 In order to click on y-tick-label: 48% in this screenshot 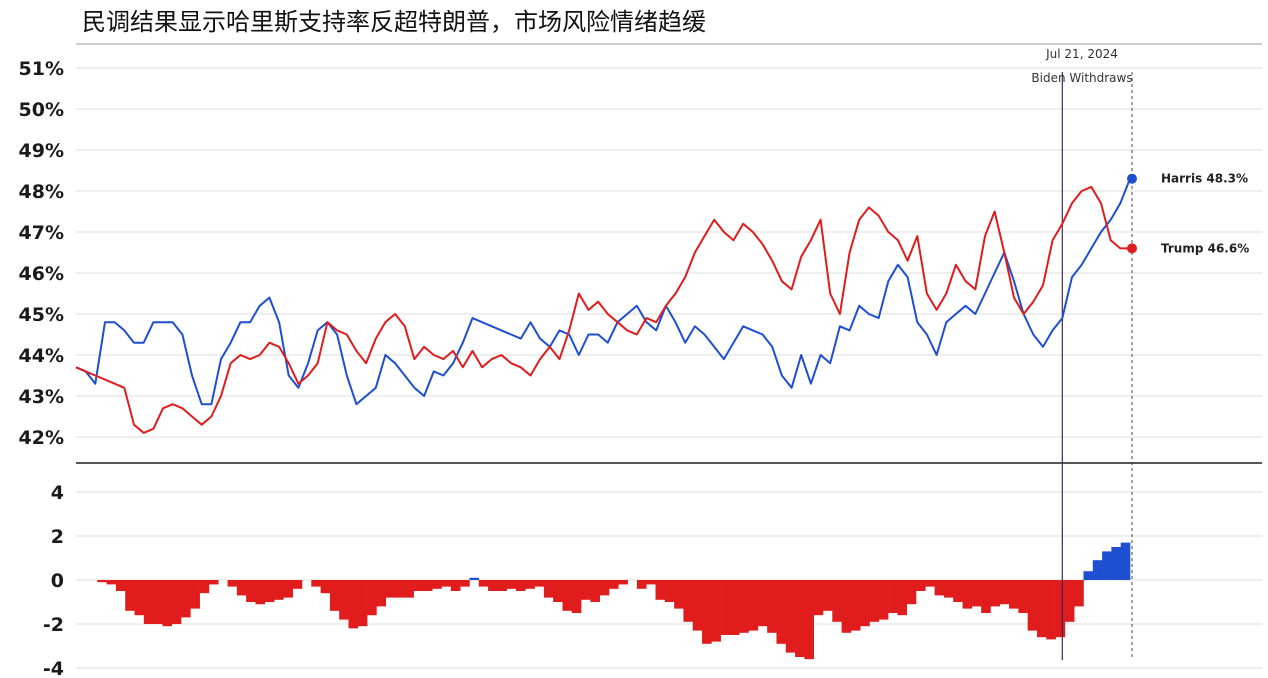, I will do `click(41, 192)`.